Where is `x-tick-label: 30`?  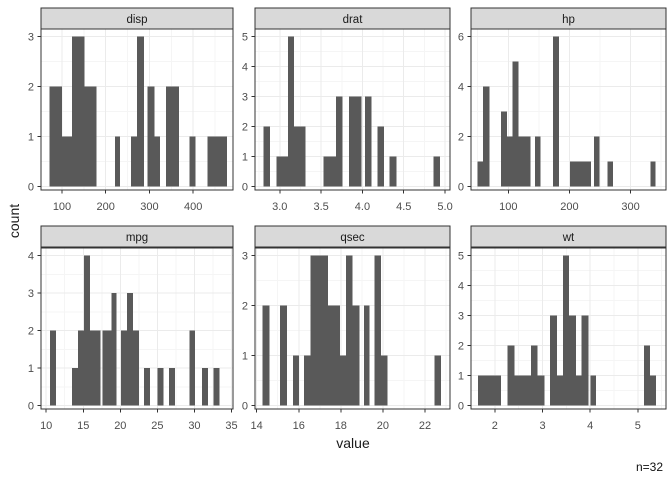 x-tick-label: 30 is located at coordinates (194, 426).